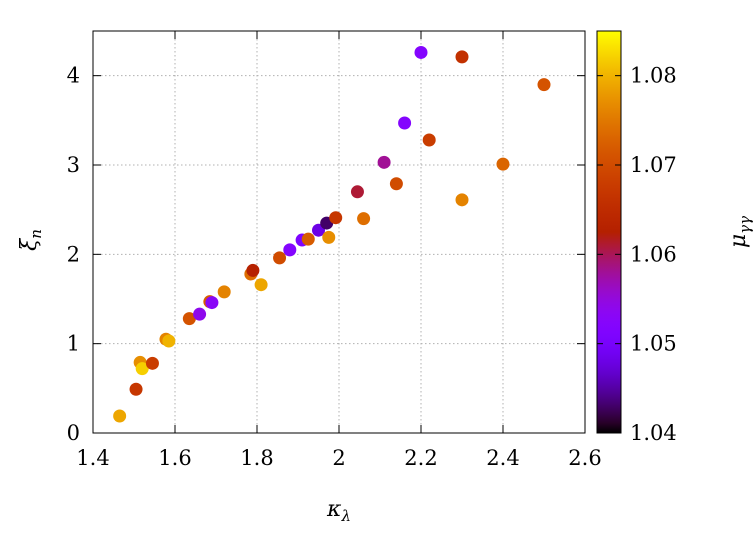 The height and width of the screenshot is (534, 755). What do you see at coordinates (73, 165) in the screenshot?
I see `y-tick-label: 3` at bounding box center [73, 165].